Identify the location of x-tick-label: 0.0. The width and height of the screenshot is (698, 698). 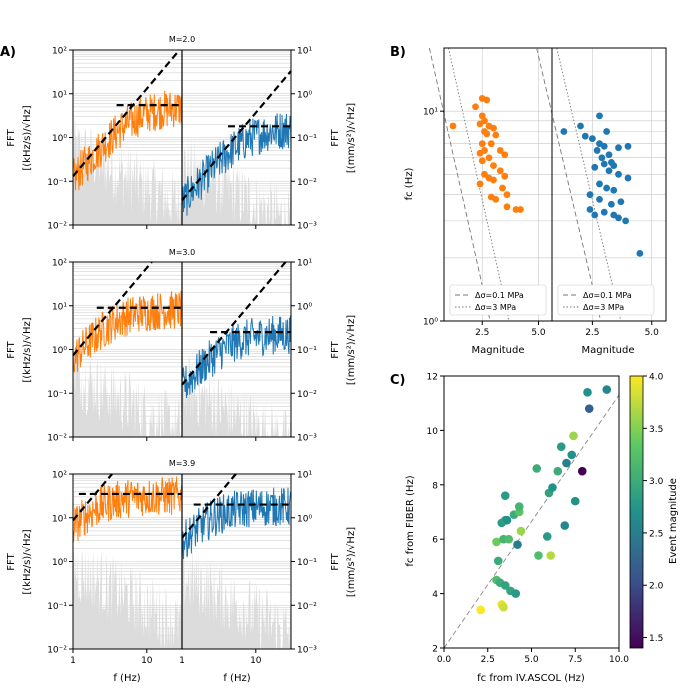
(444, 660).